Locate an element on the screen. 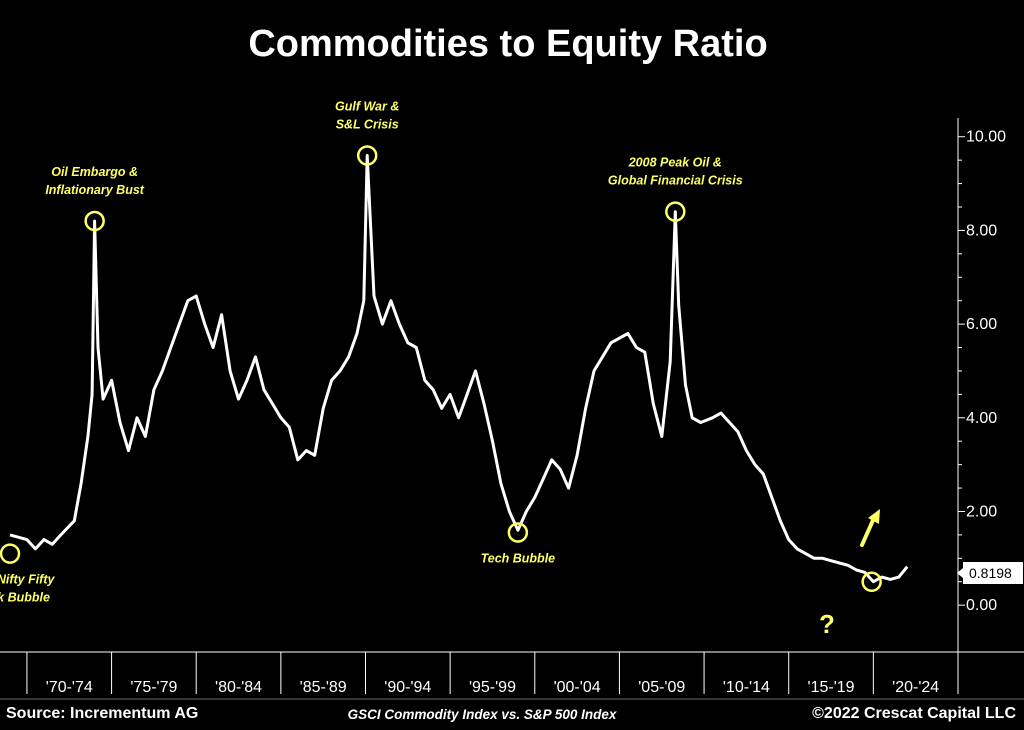 This screenshot has width=1024, height=730. question-mark: ? is located at coordinates (827, 624).